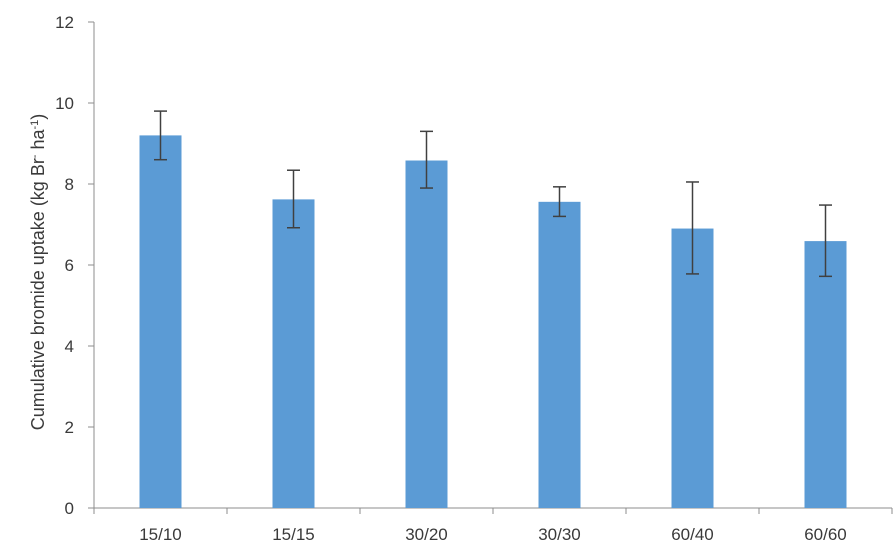 The width and height of the screenshot is (895, 549). What do you see at coordinates (160, 534) in the screenshot?
I see `x-tick-label: 15/10` at bounding box center [160, 534].